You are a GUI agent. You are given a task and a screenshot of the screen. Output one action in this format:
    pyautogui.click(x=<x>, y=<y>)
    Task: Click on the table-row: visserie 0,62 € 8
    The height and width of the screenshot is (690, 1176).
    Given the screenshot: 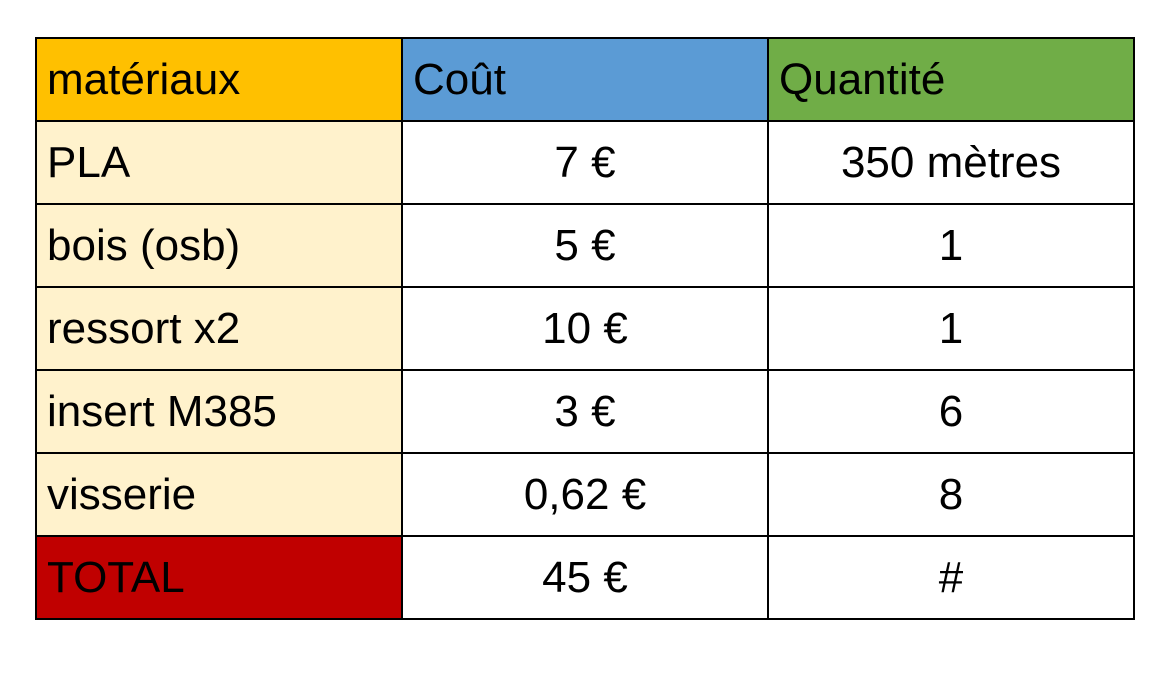 What is the action you would take?
    pyautogui.click(x=585, y=494)
    